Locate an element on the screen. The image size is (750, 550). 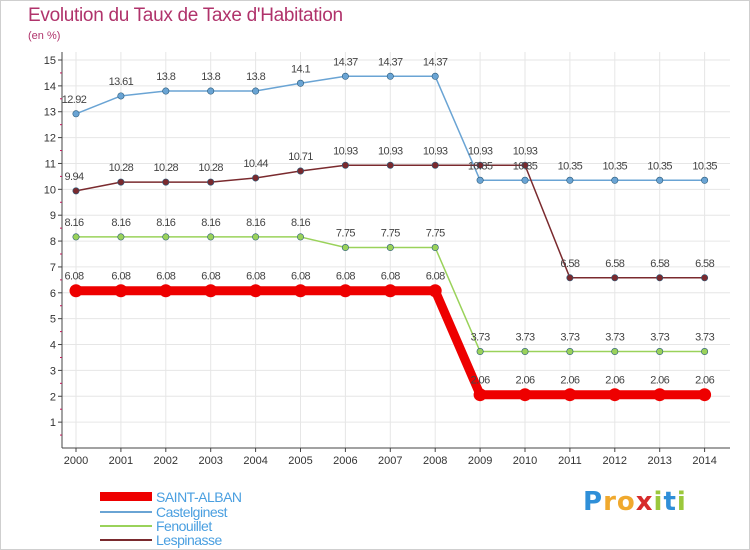
y-tick-label: 13 is located at coordinates (50, 113).